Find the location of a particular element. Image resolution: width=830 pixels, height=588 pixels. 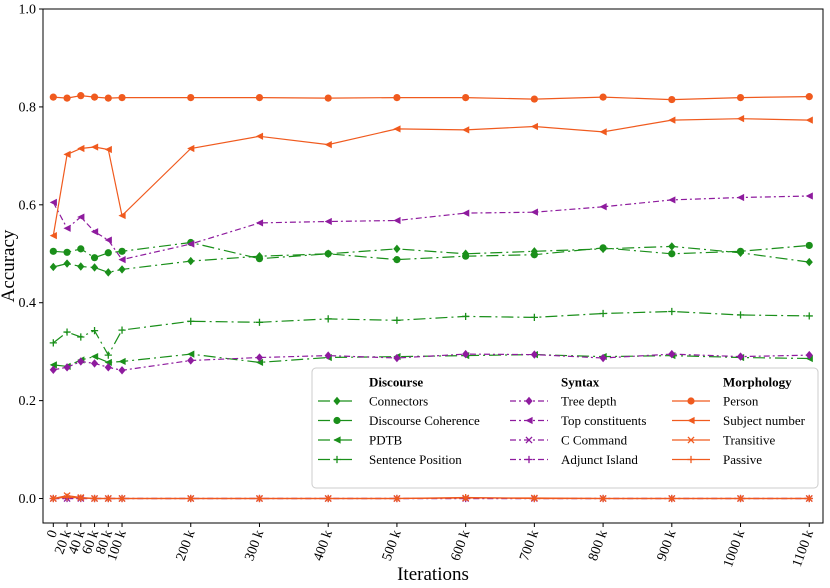

series-line-tree-depth is located at coordinates (431, 362).